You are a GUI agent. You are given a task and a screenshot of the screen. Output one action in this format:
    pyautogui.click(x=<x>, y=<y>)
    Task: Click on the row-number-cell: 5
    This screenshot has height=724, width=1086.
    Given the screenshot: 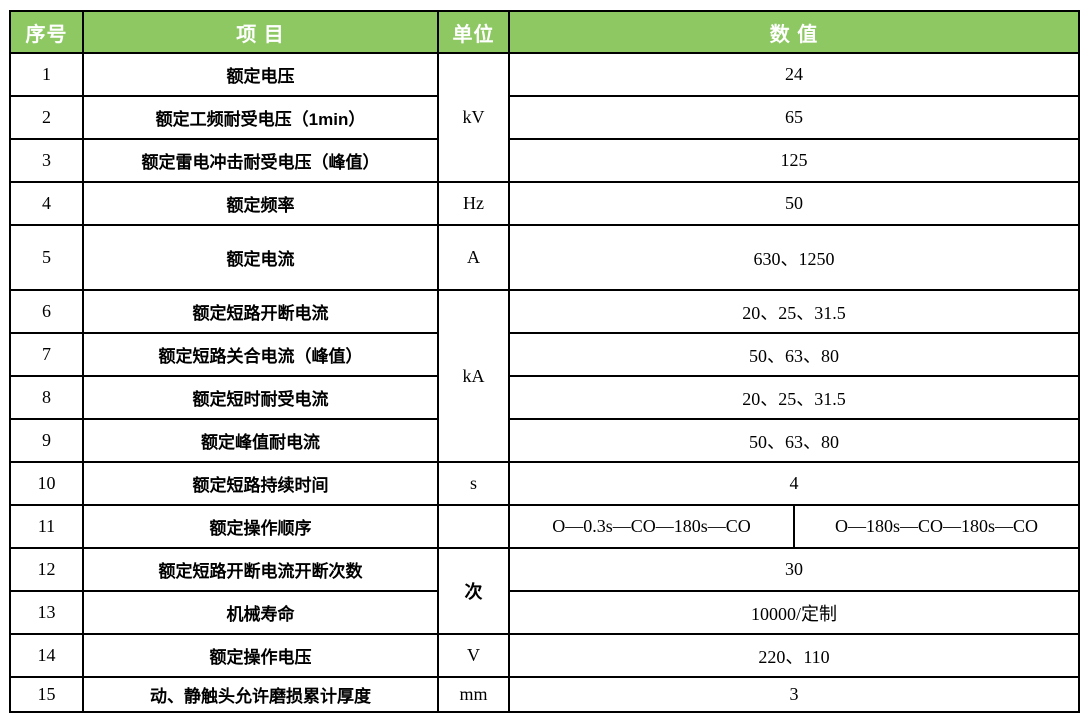 What is the action you would take?
    pyautogui.click(x=46, y=257)
    